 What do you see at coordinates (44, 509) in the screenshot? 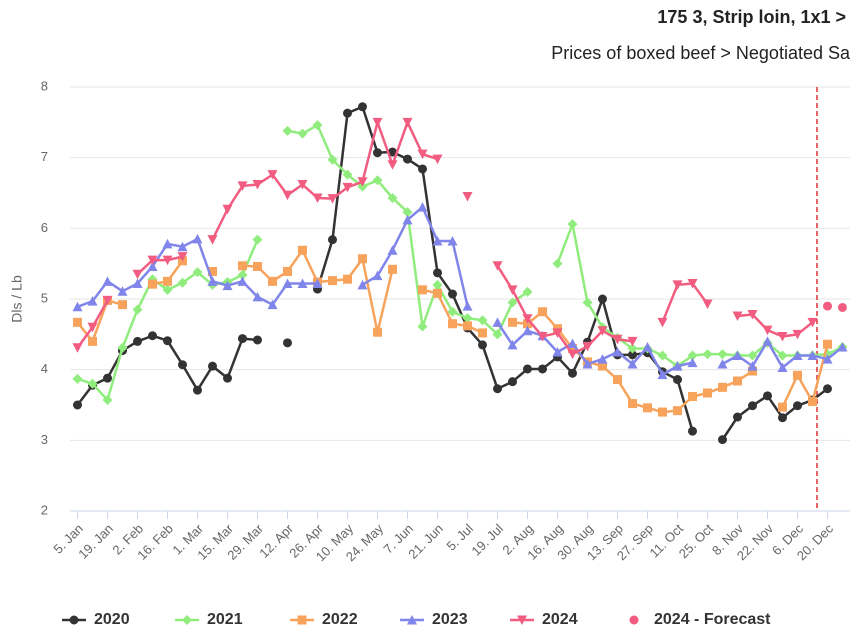
I see `y-tick-label: 2` at bounding box center [44, 509].